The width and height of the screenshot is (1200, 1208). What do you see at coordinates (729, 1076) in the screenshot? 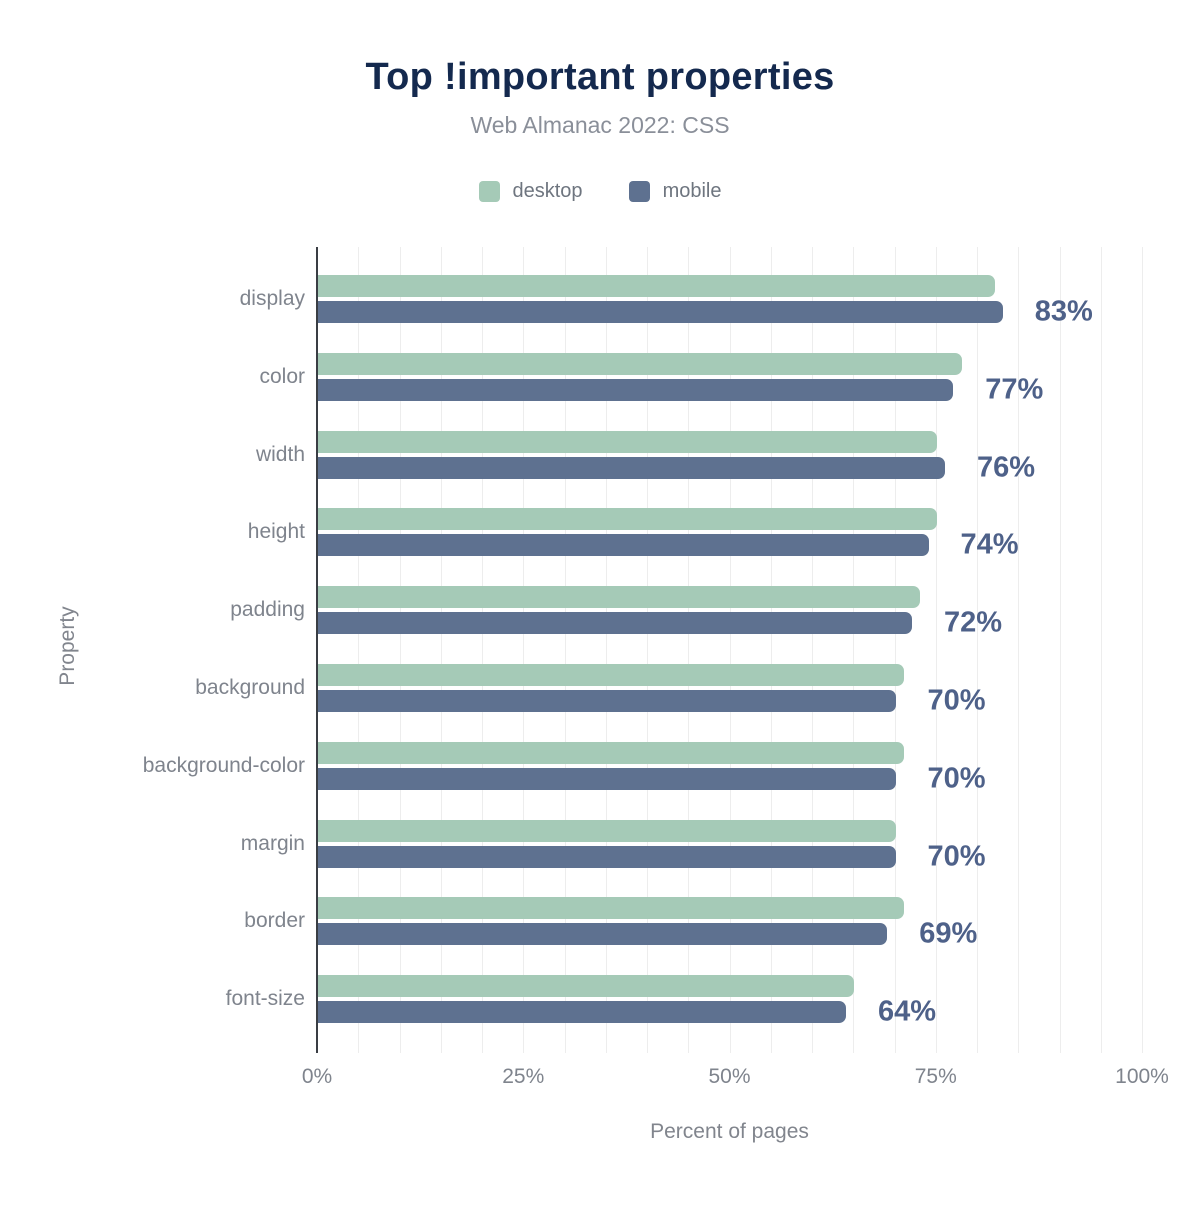
I see `x-tick-label-50%: 50%` at bounding box center [729, 1076].